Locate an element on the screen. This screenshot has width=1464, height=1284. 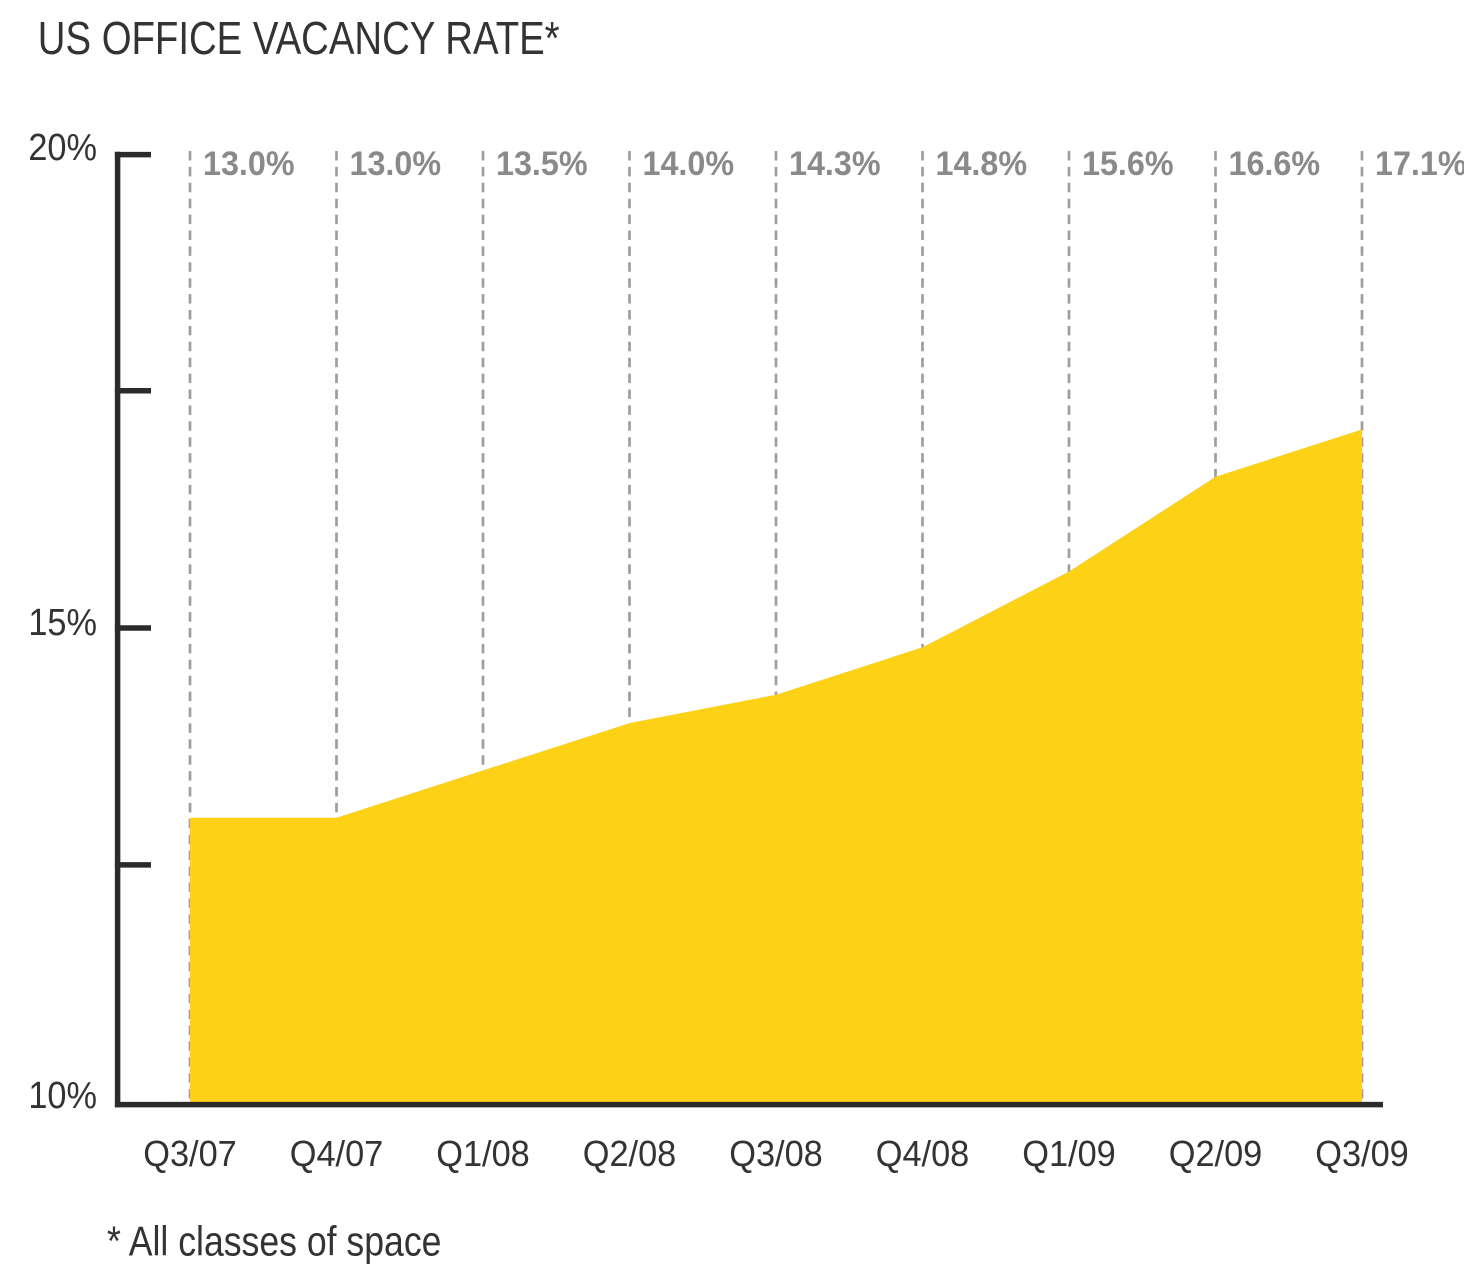
svg-text: Q1/08 is located at coordinates (483, 1154).